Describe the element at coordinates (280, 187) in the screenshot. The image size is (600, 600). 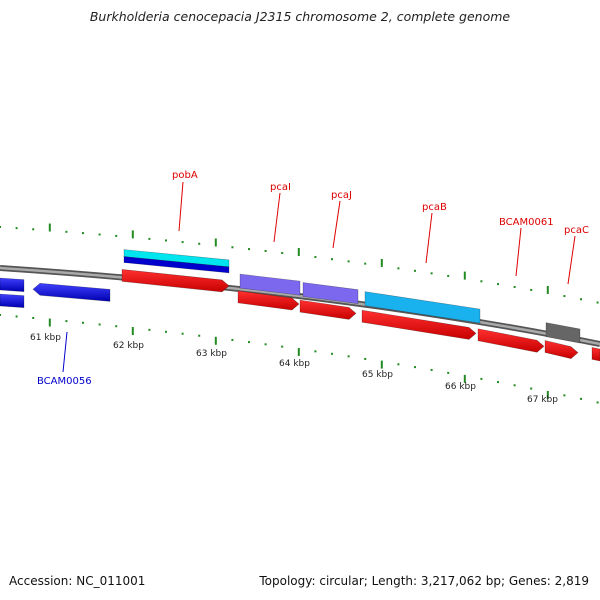
I see `gene-label-pcaI: pcaI` at that location.